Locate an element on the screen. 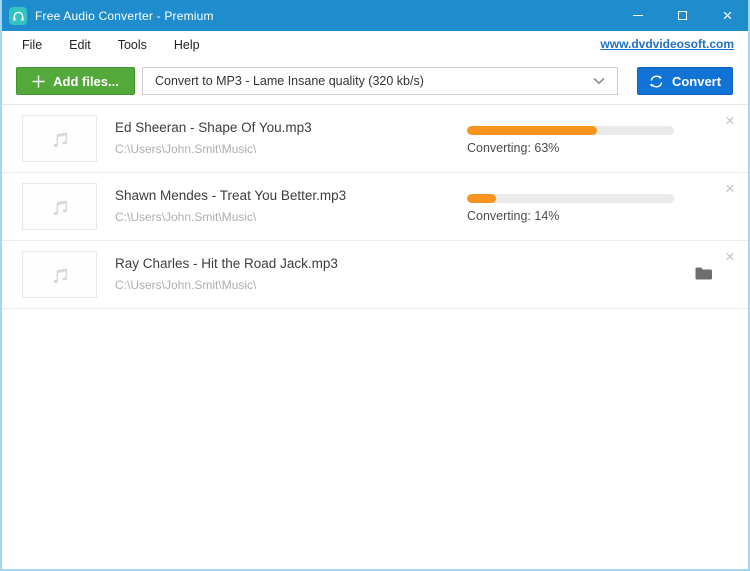 The width and height of the screenshot is (750, 571). maximize-button is located at coordinates (682, 15).